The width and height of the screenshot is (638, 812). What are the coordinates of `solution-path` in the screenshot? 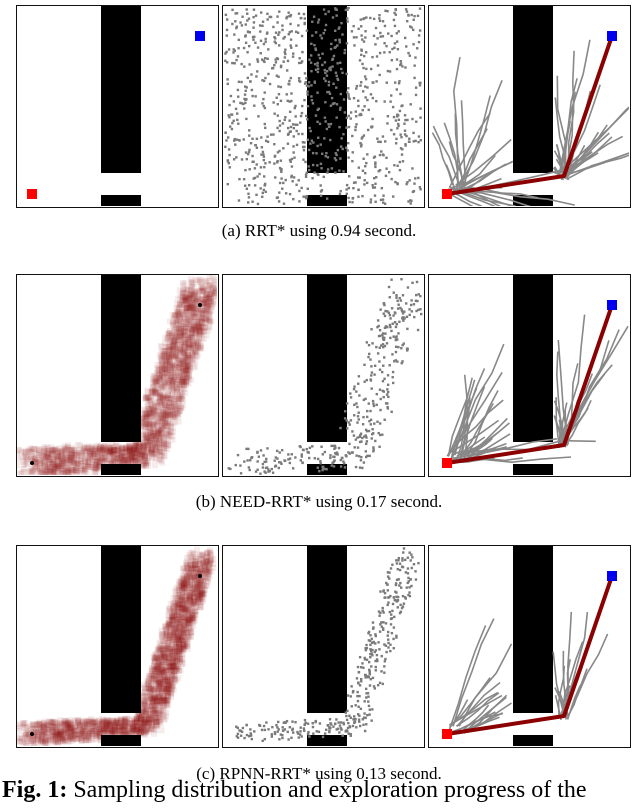 It's located at (530, 115).